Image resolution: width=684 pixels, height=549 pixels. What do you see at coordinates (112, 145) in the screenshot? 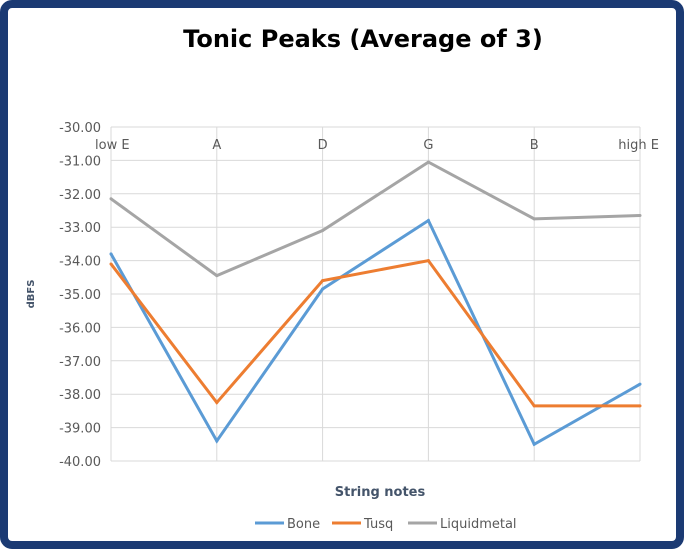
I see `x-tick-label: low E` at bounding box center [112, 145].